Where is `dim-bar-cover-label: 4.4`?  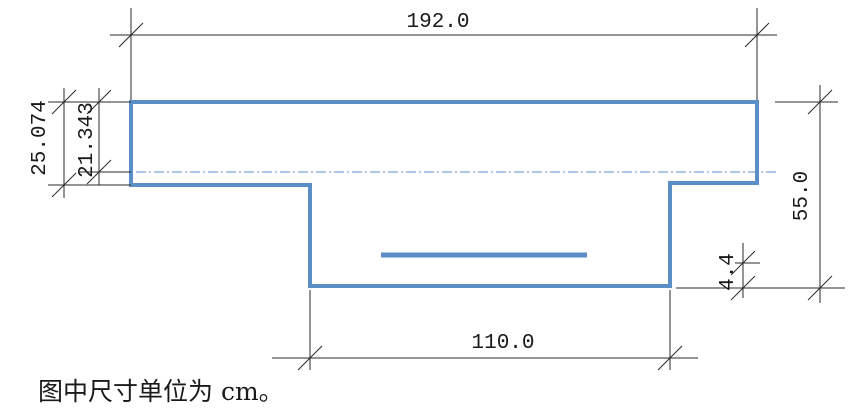
dim-bar-cover-label: 4.4 is located at coordinates (728, 272).